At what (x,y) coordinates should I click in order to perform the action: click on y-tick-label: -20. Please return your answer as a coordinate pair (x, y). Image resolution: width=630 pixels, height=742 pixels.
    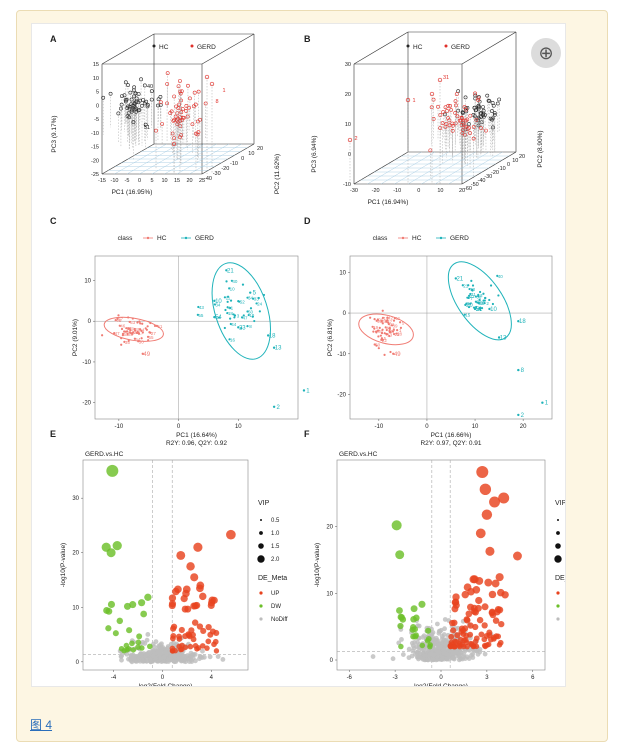
    Looking at the image, I should click on (225, 169).